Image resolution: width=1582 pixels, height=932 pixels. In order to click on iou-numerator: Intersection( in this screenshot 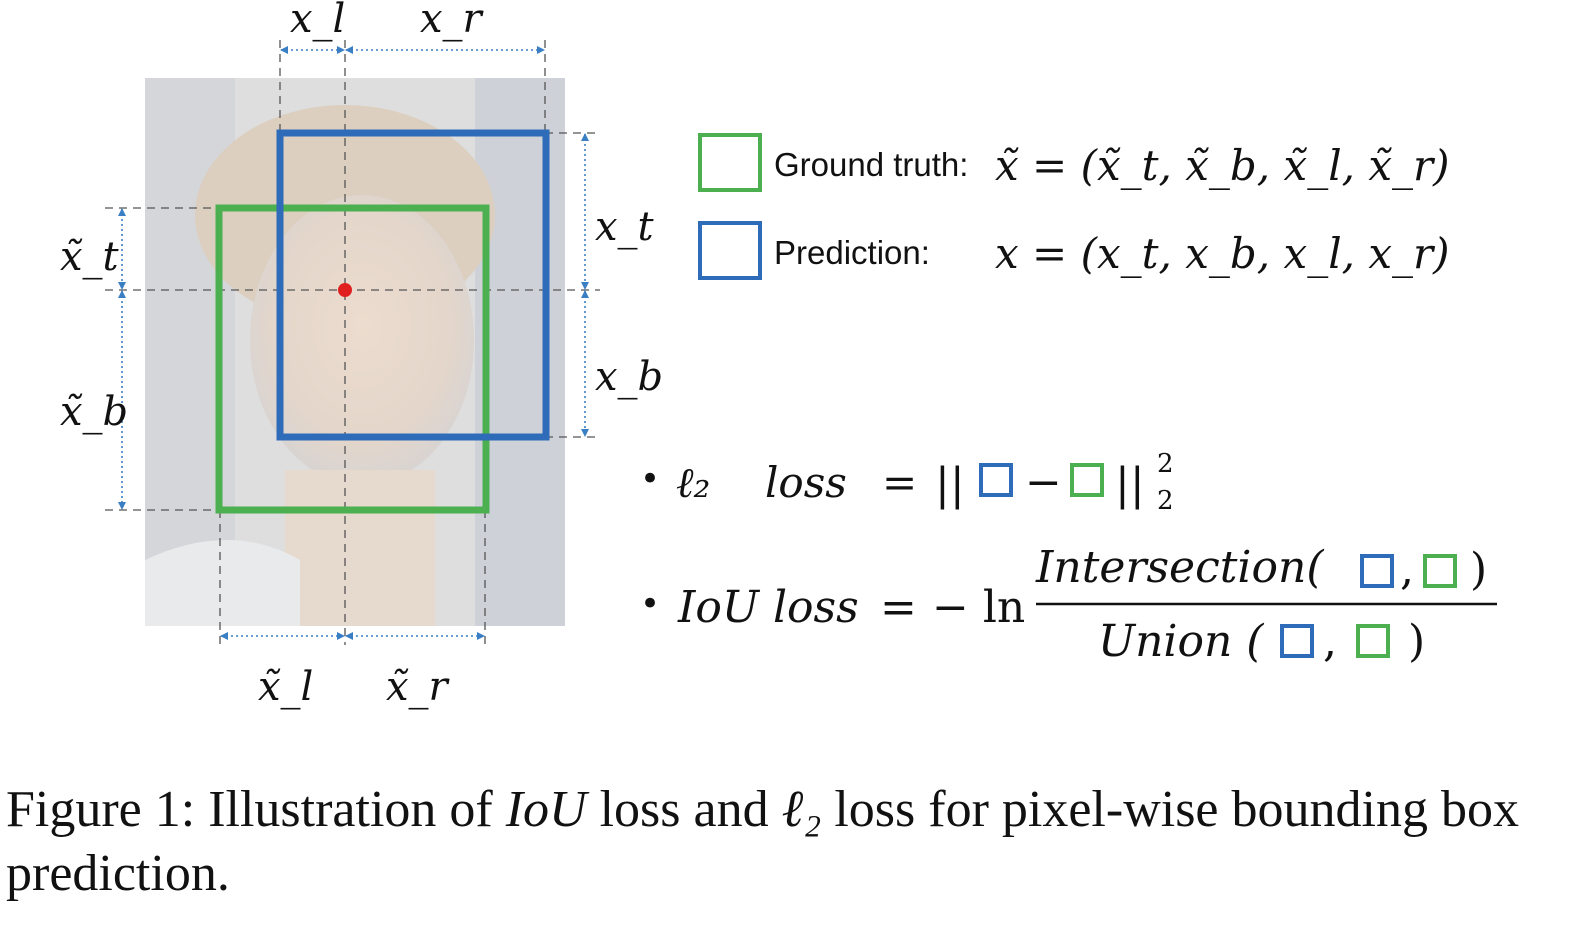, I will do `click(1179, 567)`.